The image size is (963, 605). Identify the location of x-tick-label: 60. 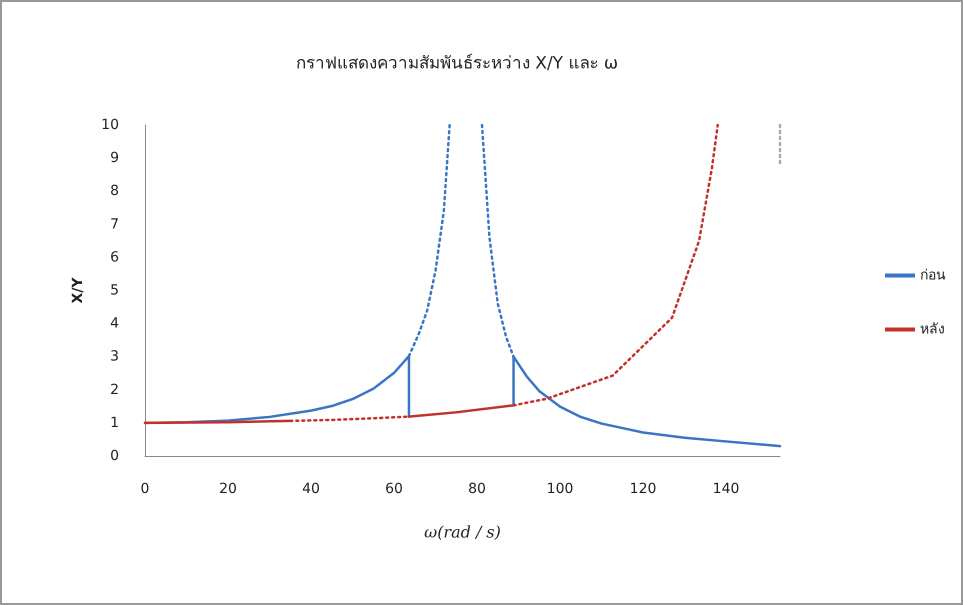
(394, 489).